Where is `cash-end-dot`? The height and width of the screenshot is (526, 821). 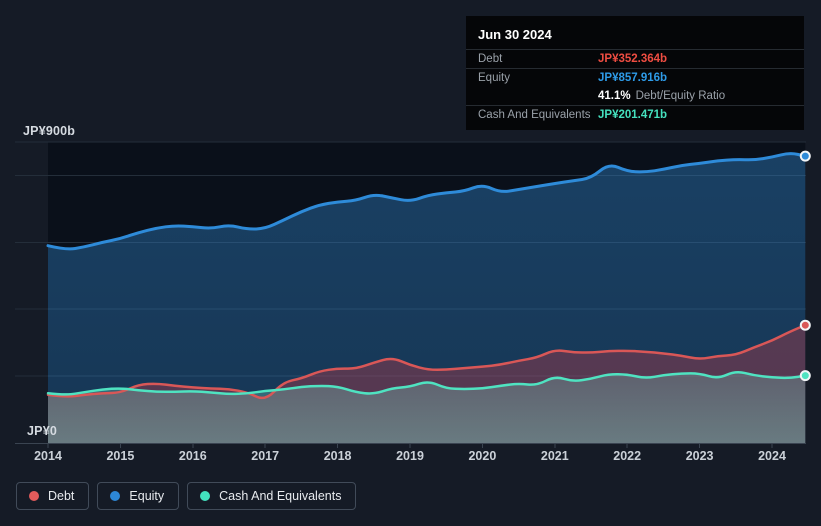 cash-end-dot is located at coordinates (805, 376).